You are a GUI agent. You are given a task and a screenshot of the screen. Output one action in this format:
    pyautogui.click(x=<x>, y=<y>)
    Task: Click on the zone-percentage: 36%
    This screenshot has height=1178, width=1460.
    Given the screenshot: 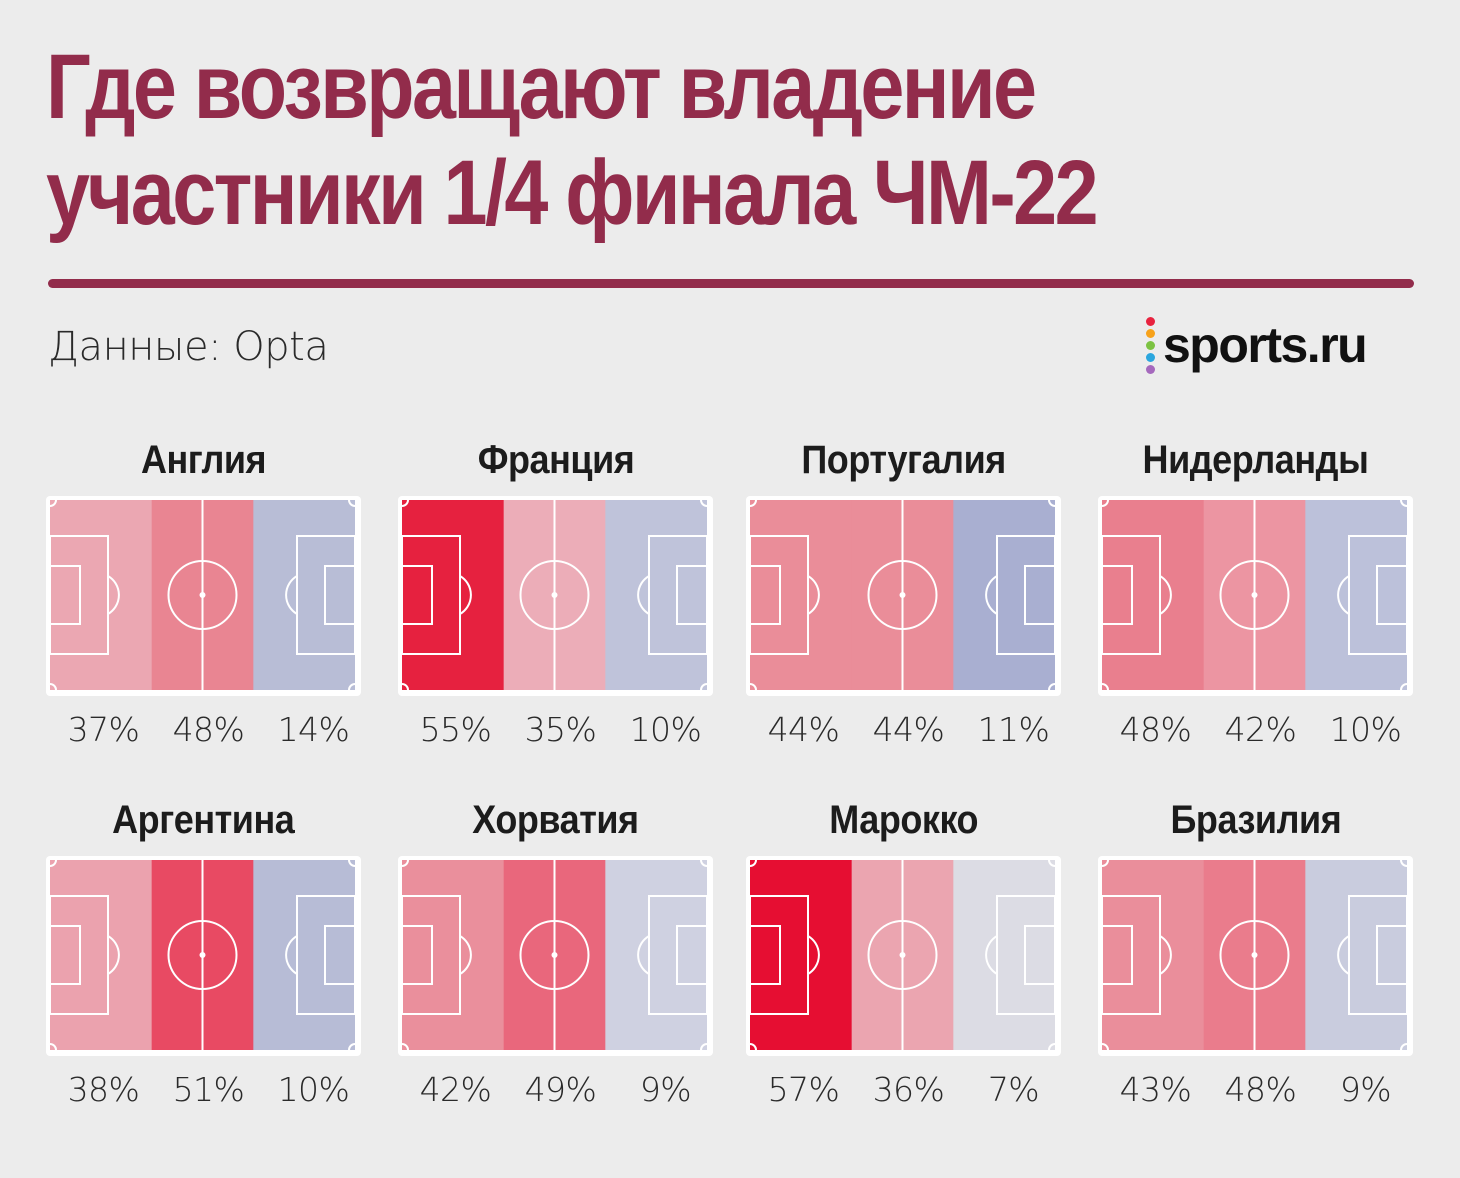 What is the action you would take?
    pyautogui.click(x=908, y=1089)
    